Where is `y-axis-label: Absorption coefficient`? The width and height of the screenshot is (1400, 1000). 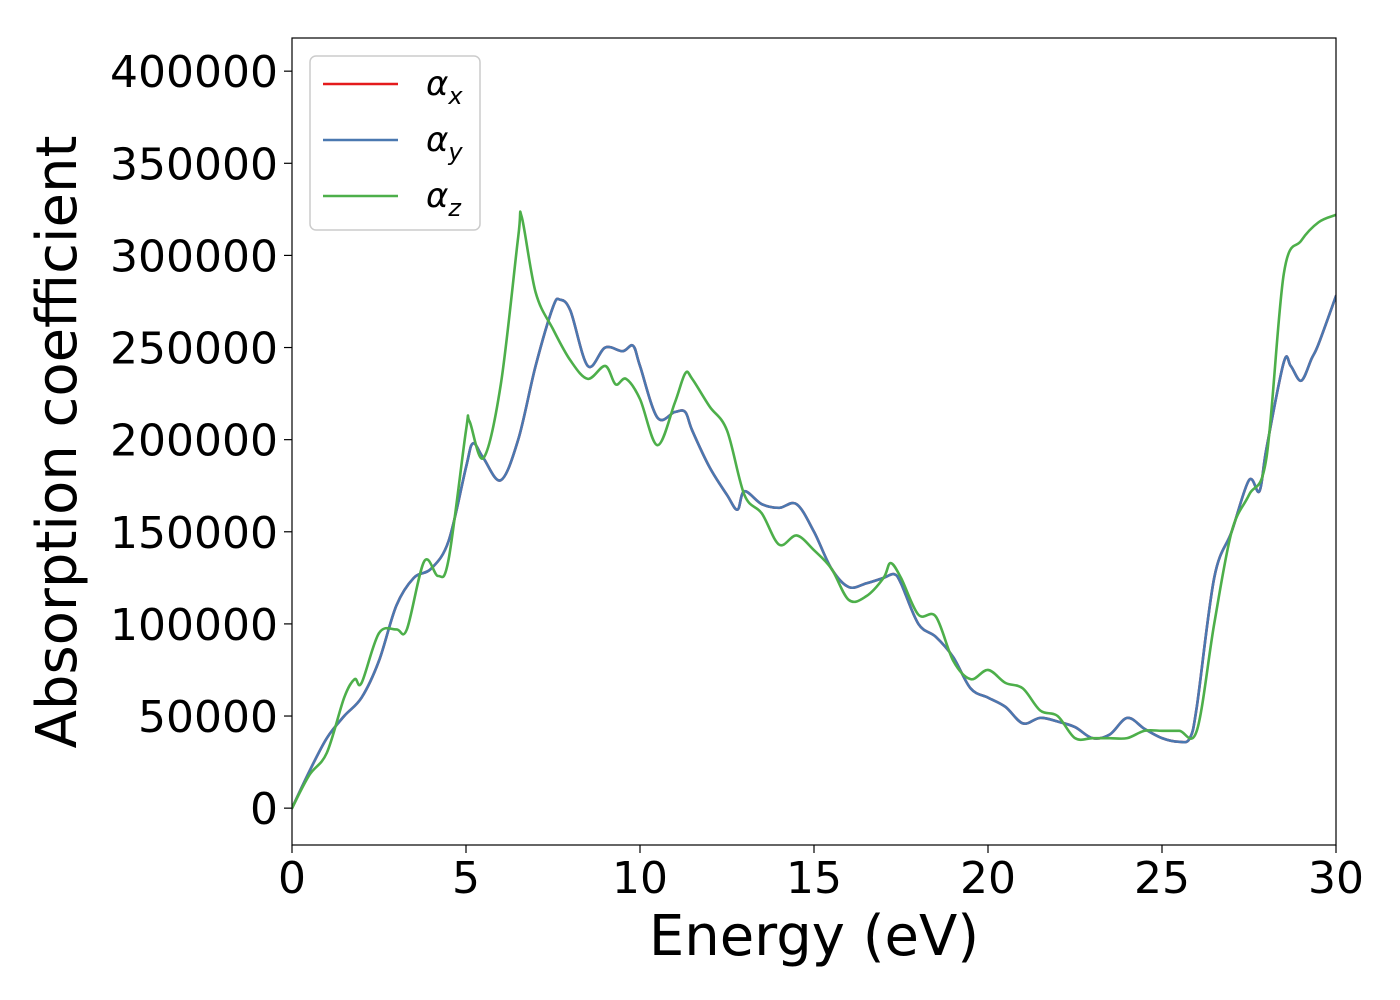 y-axis-label: Absorption coefficient is located at coordinates (57, 442).